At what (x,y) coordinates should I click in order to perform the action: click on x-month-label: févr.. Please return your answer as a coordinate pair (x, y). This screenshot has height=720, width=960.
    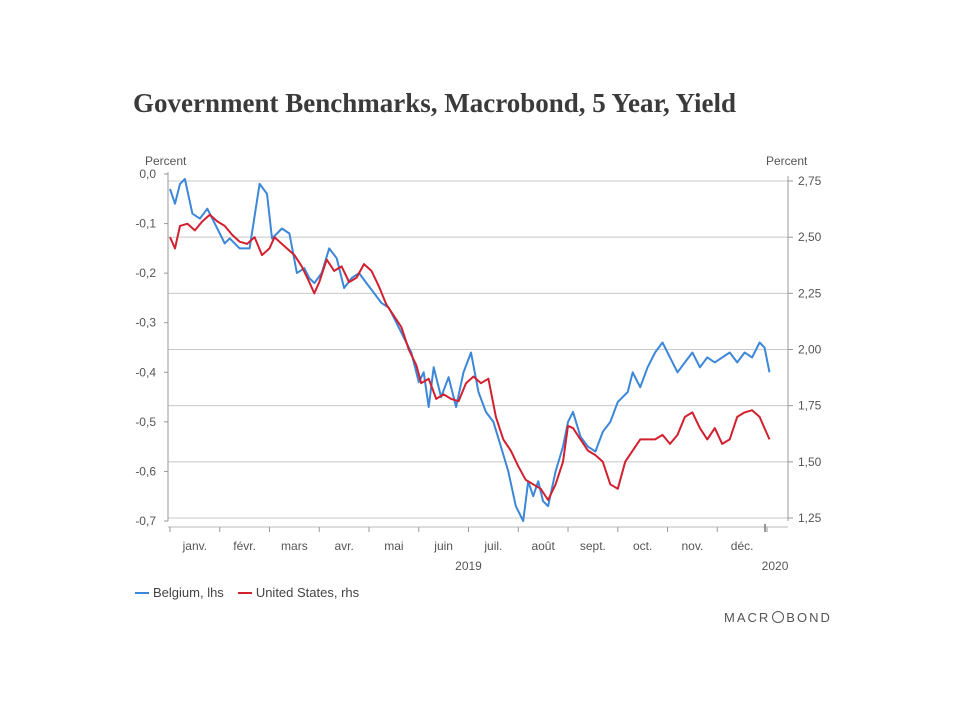
    Looking at the image, I should click on (244, 546).